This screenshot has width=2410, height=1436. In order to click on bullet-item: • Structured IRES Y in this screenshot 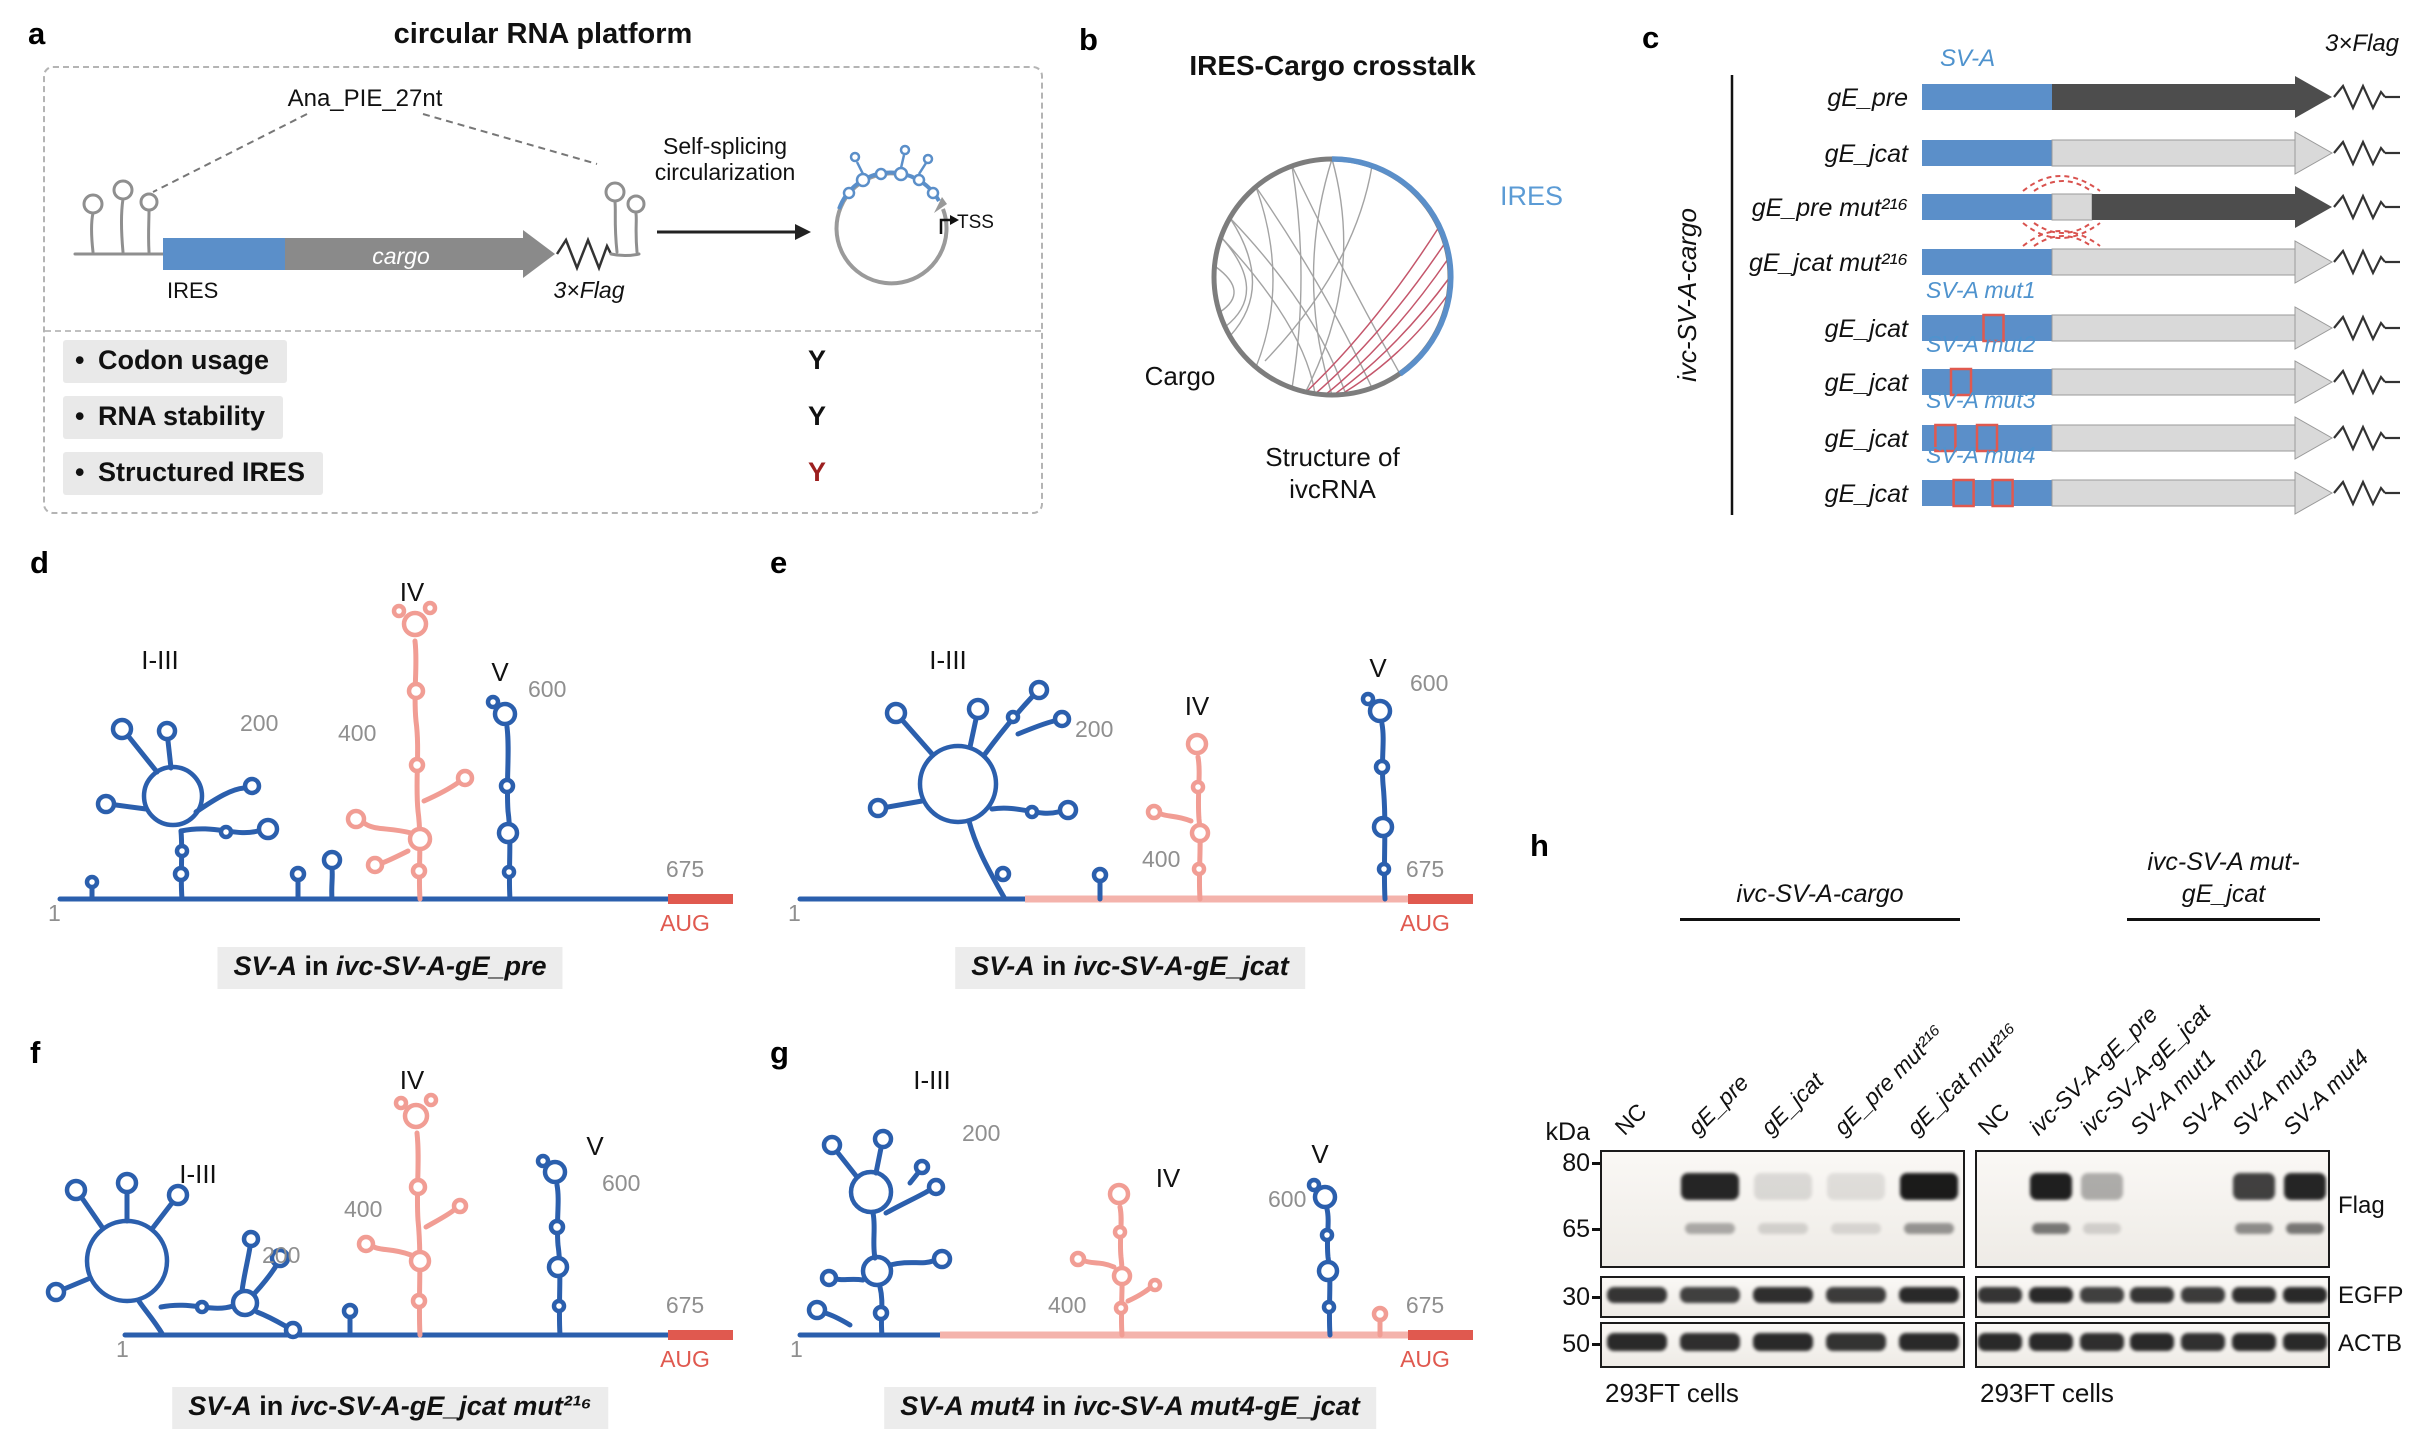, I will do `click(544, 476)`.